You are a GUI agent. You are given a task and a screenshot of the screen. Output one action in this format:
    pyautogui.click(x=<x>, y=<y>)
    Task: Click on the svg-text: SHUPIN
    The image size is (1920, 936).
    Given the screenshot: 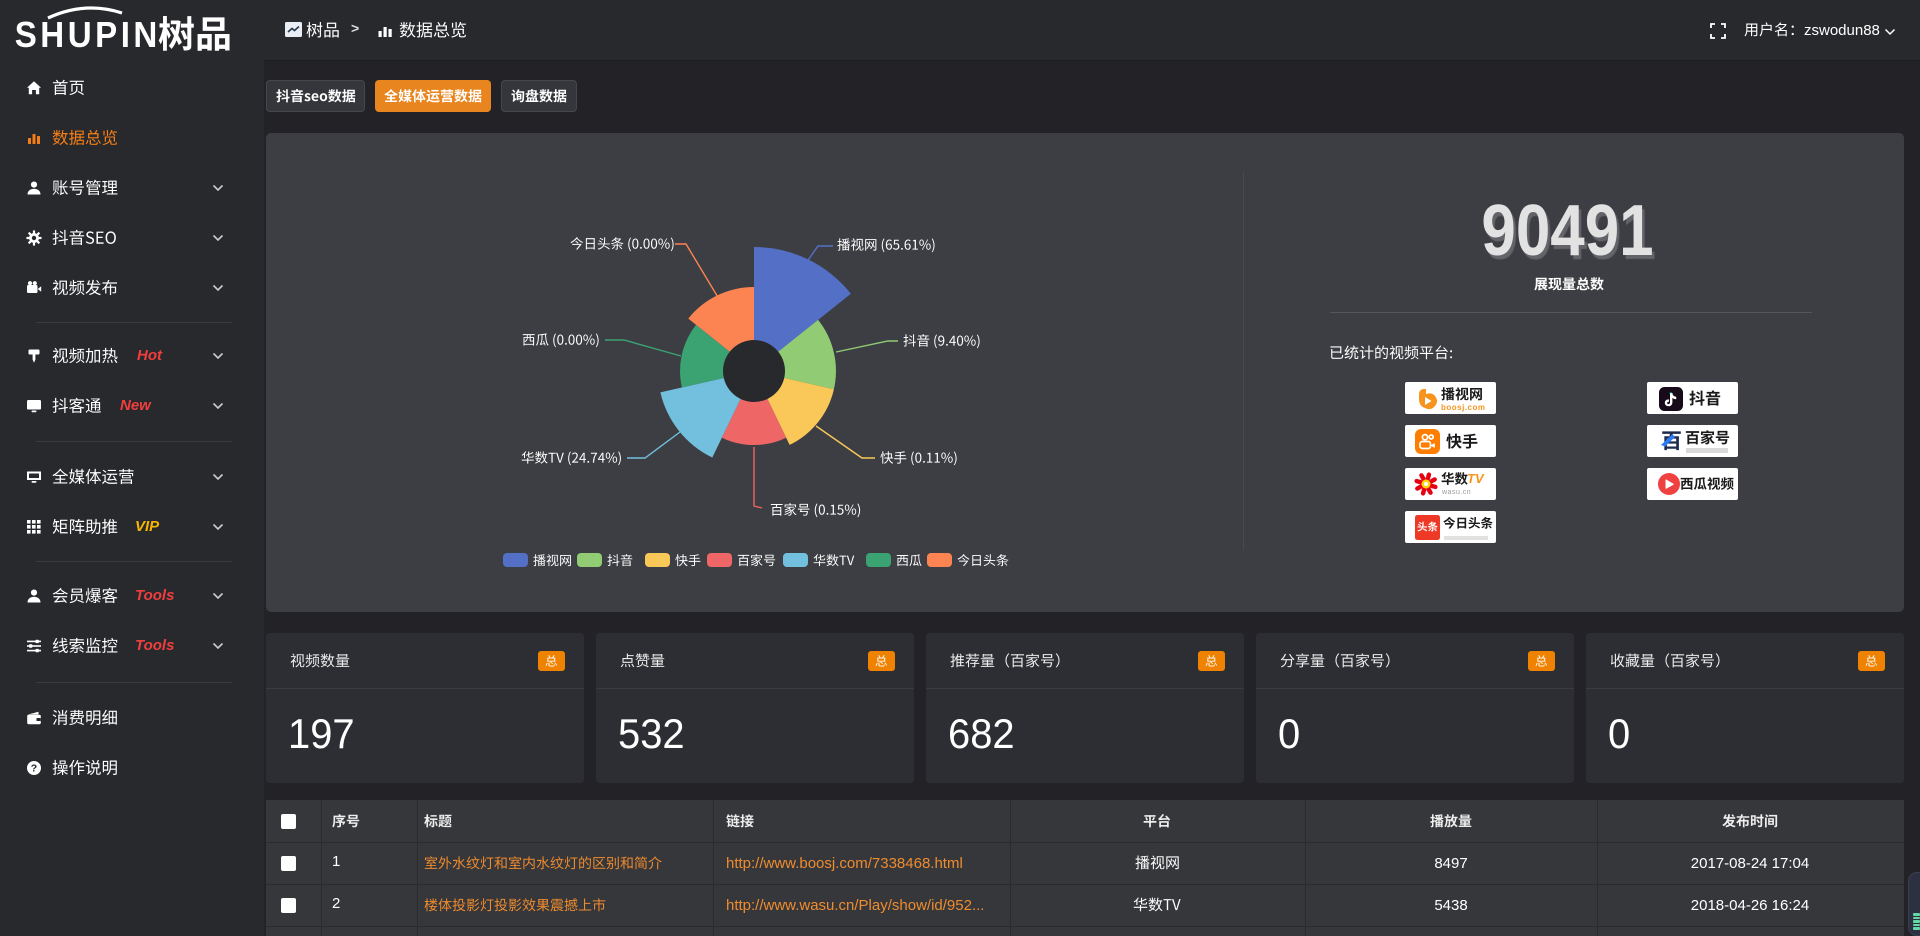 What is the action you would take?
    pyautogui.click(x=86, y=36)
    